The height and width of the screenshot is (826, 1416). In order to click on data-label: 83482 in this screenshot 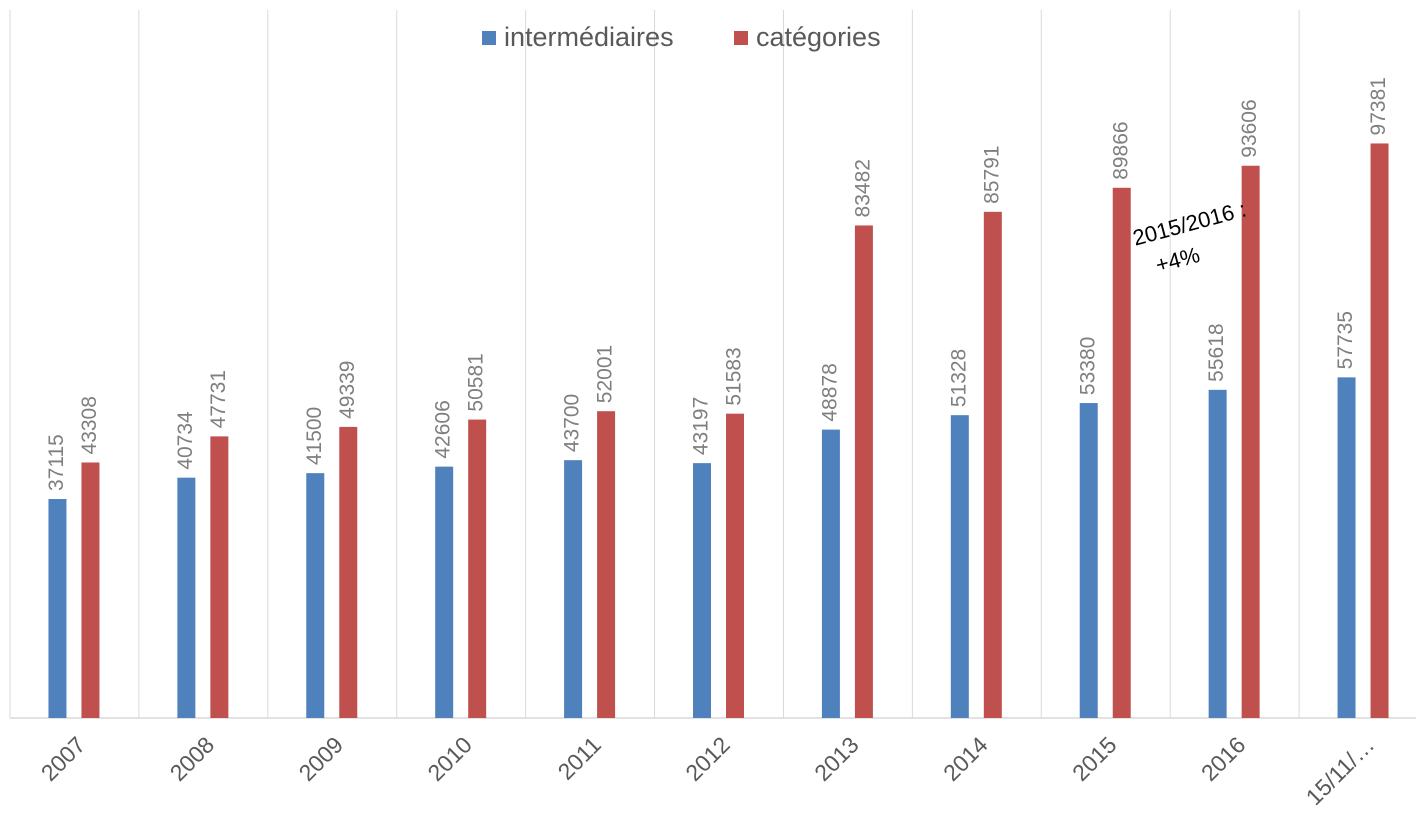, I will do `click(862, 188)`.